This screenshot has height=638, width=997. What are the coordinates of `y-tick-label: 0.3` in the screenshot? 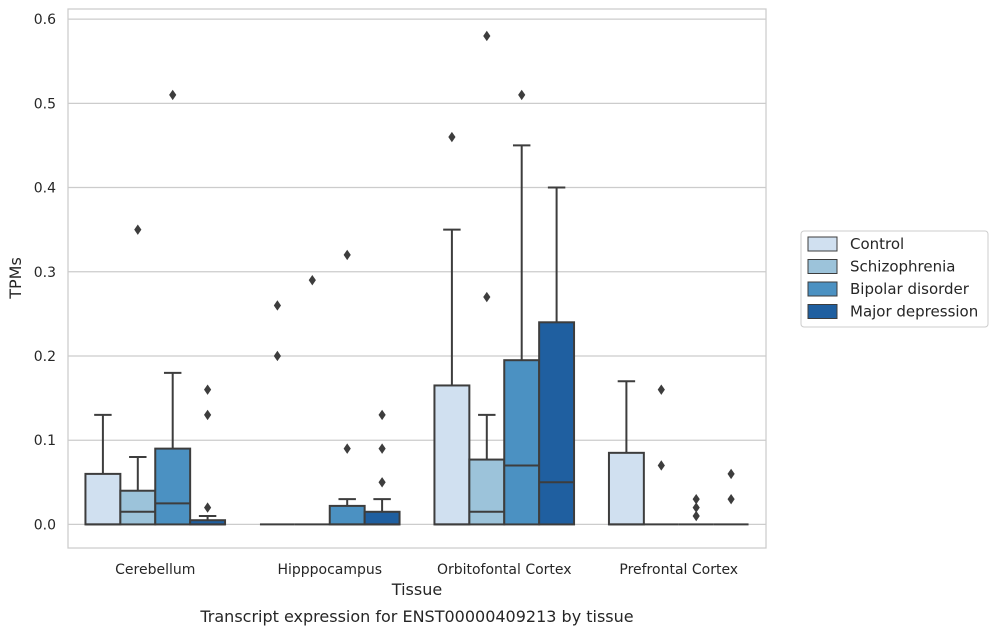 It's located at (45, 273).